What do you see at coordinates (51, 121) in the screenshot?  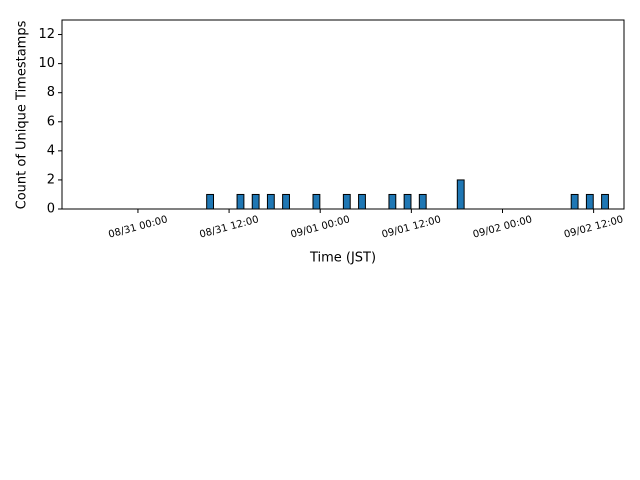 I see `y-tick-label: 6` at bounding box center [51, 121].